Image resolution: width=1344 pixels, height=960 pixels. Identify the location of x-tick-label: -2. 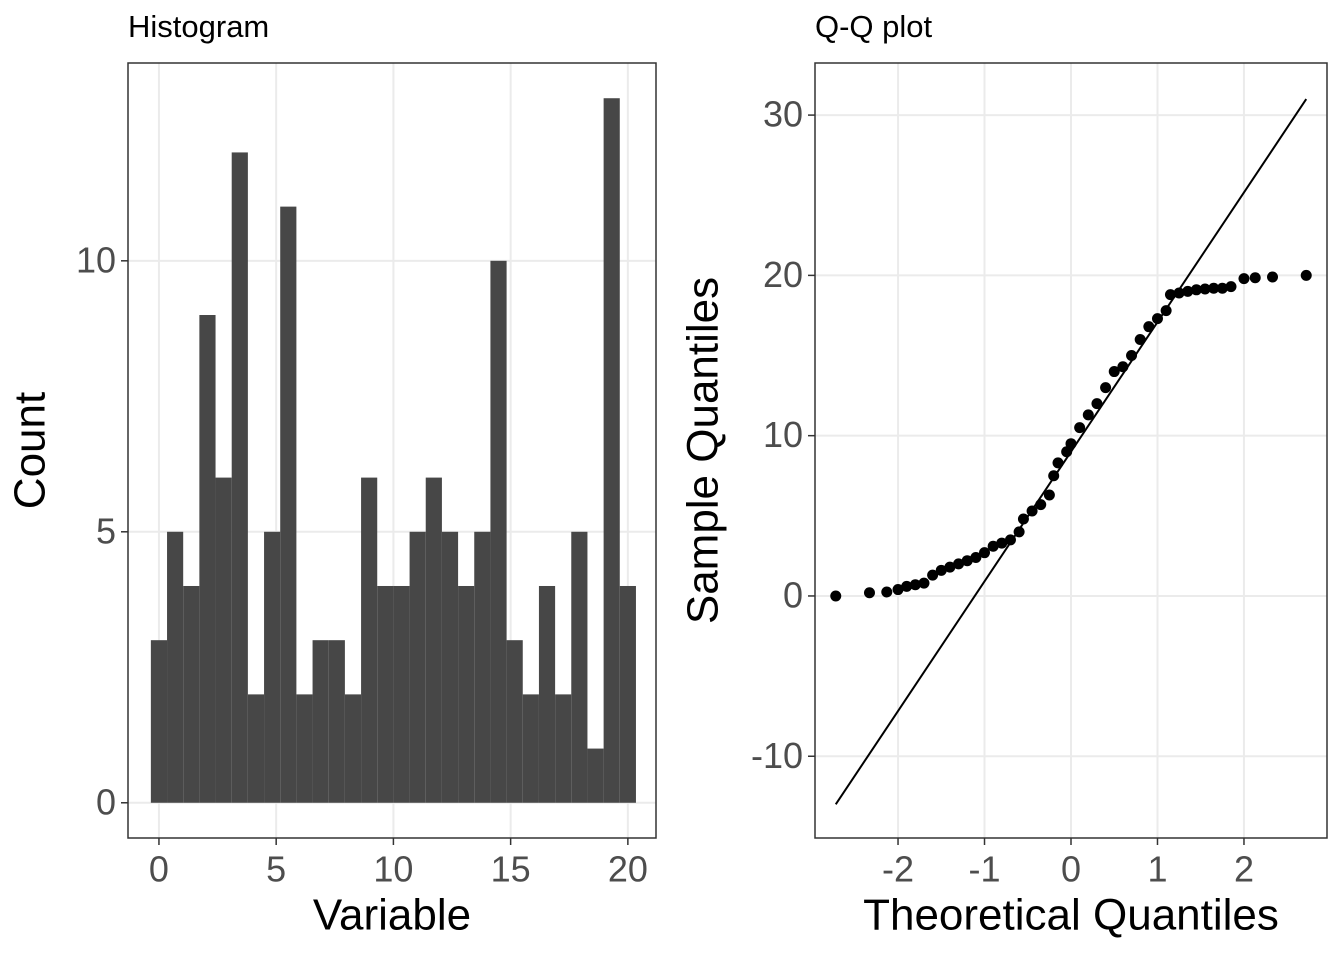
(898, 869).